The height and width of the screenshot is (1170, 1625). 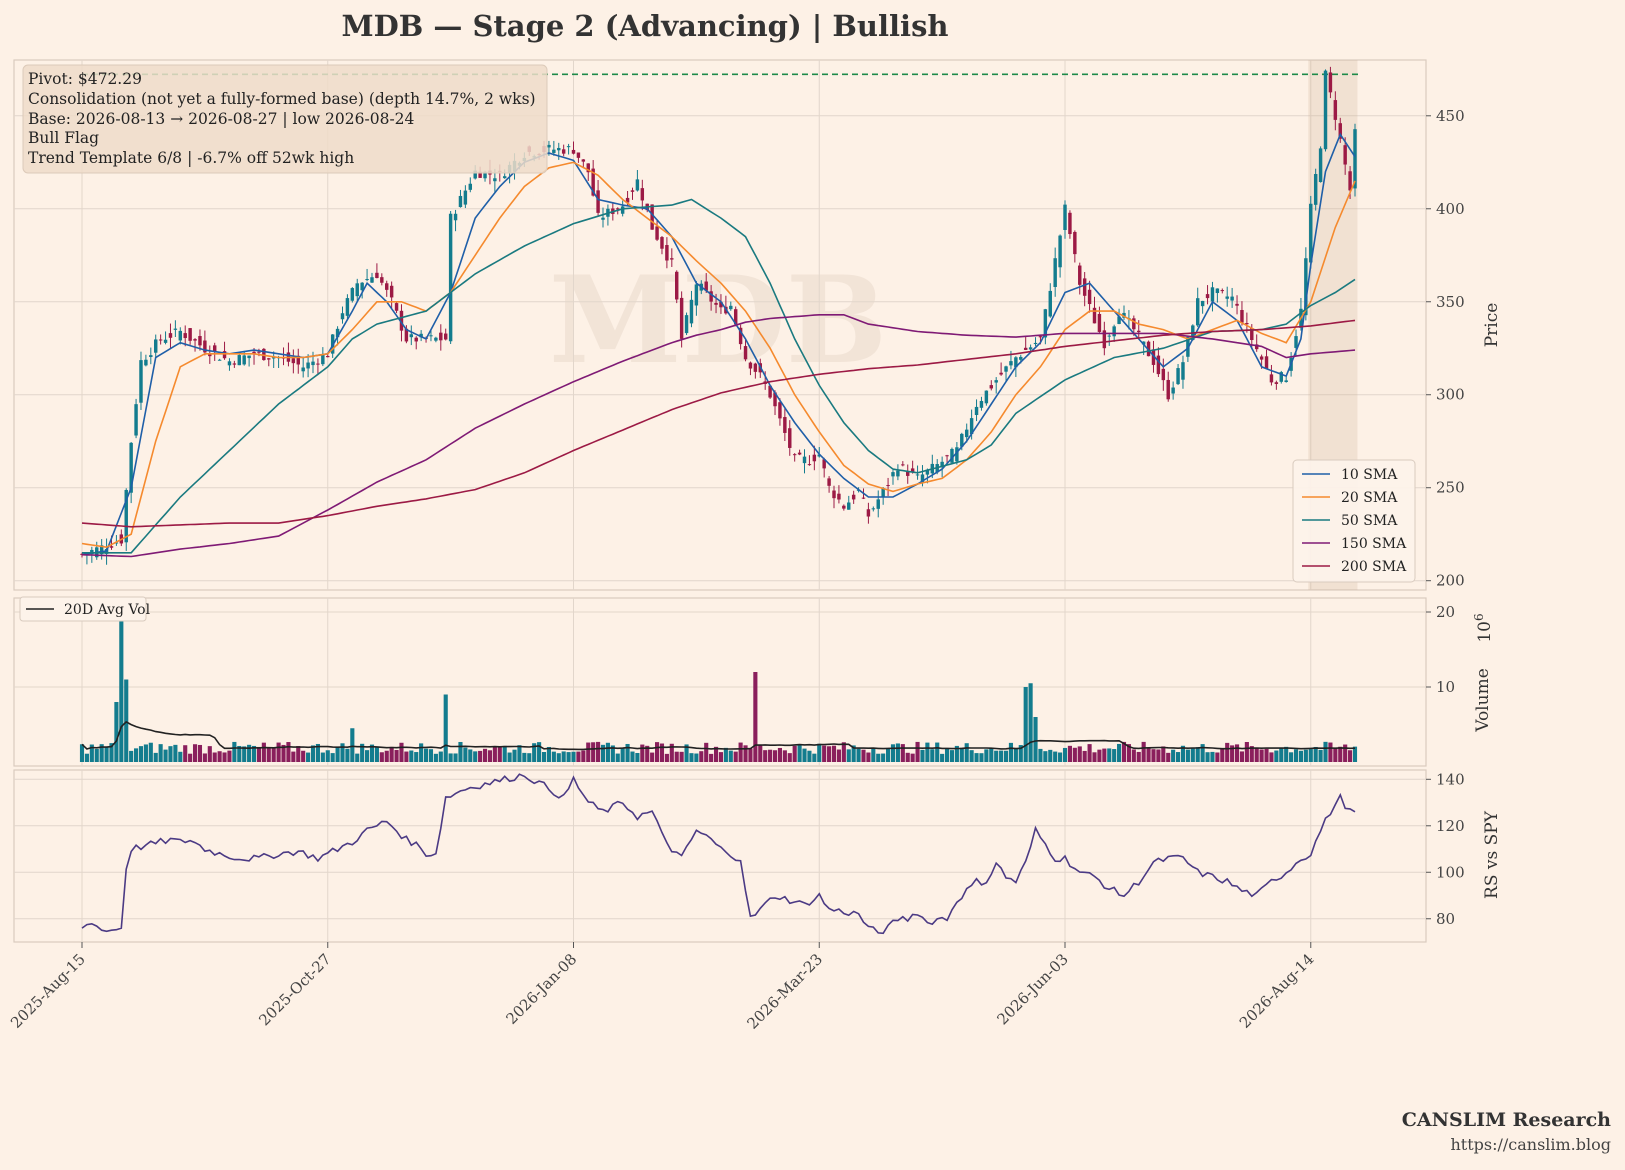 I want to click on footer-brand: CANSLIM Research, so click(x=1506, y=1120).